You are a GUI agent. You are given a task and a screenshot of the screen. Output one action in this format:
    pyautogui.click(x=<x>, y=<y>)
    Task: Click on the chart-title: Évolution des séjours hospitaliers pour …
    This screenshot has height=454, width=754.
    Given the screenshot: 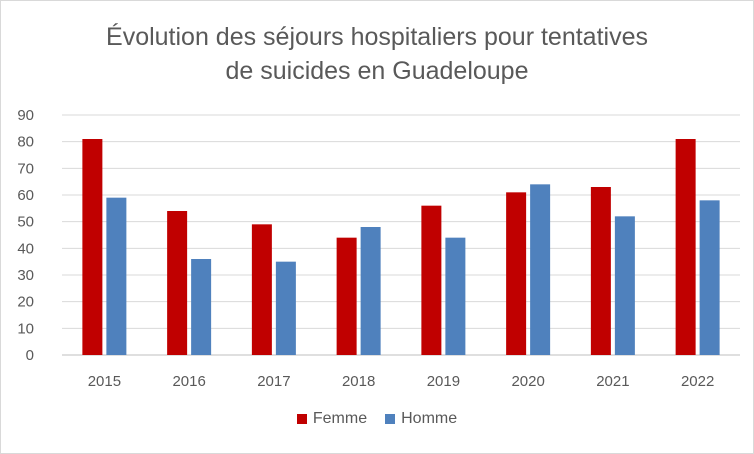 What is the action you would take?
    pyautogui.click(x=377, y=54)
    